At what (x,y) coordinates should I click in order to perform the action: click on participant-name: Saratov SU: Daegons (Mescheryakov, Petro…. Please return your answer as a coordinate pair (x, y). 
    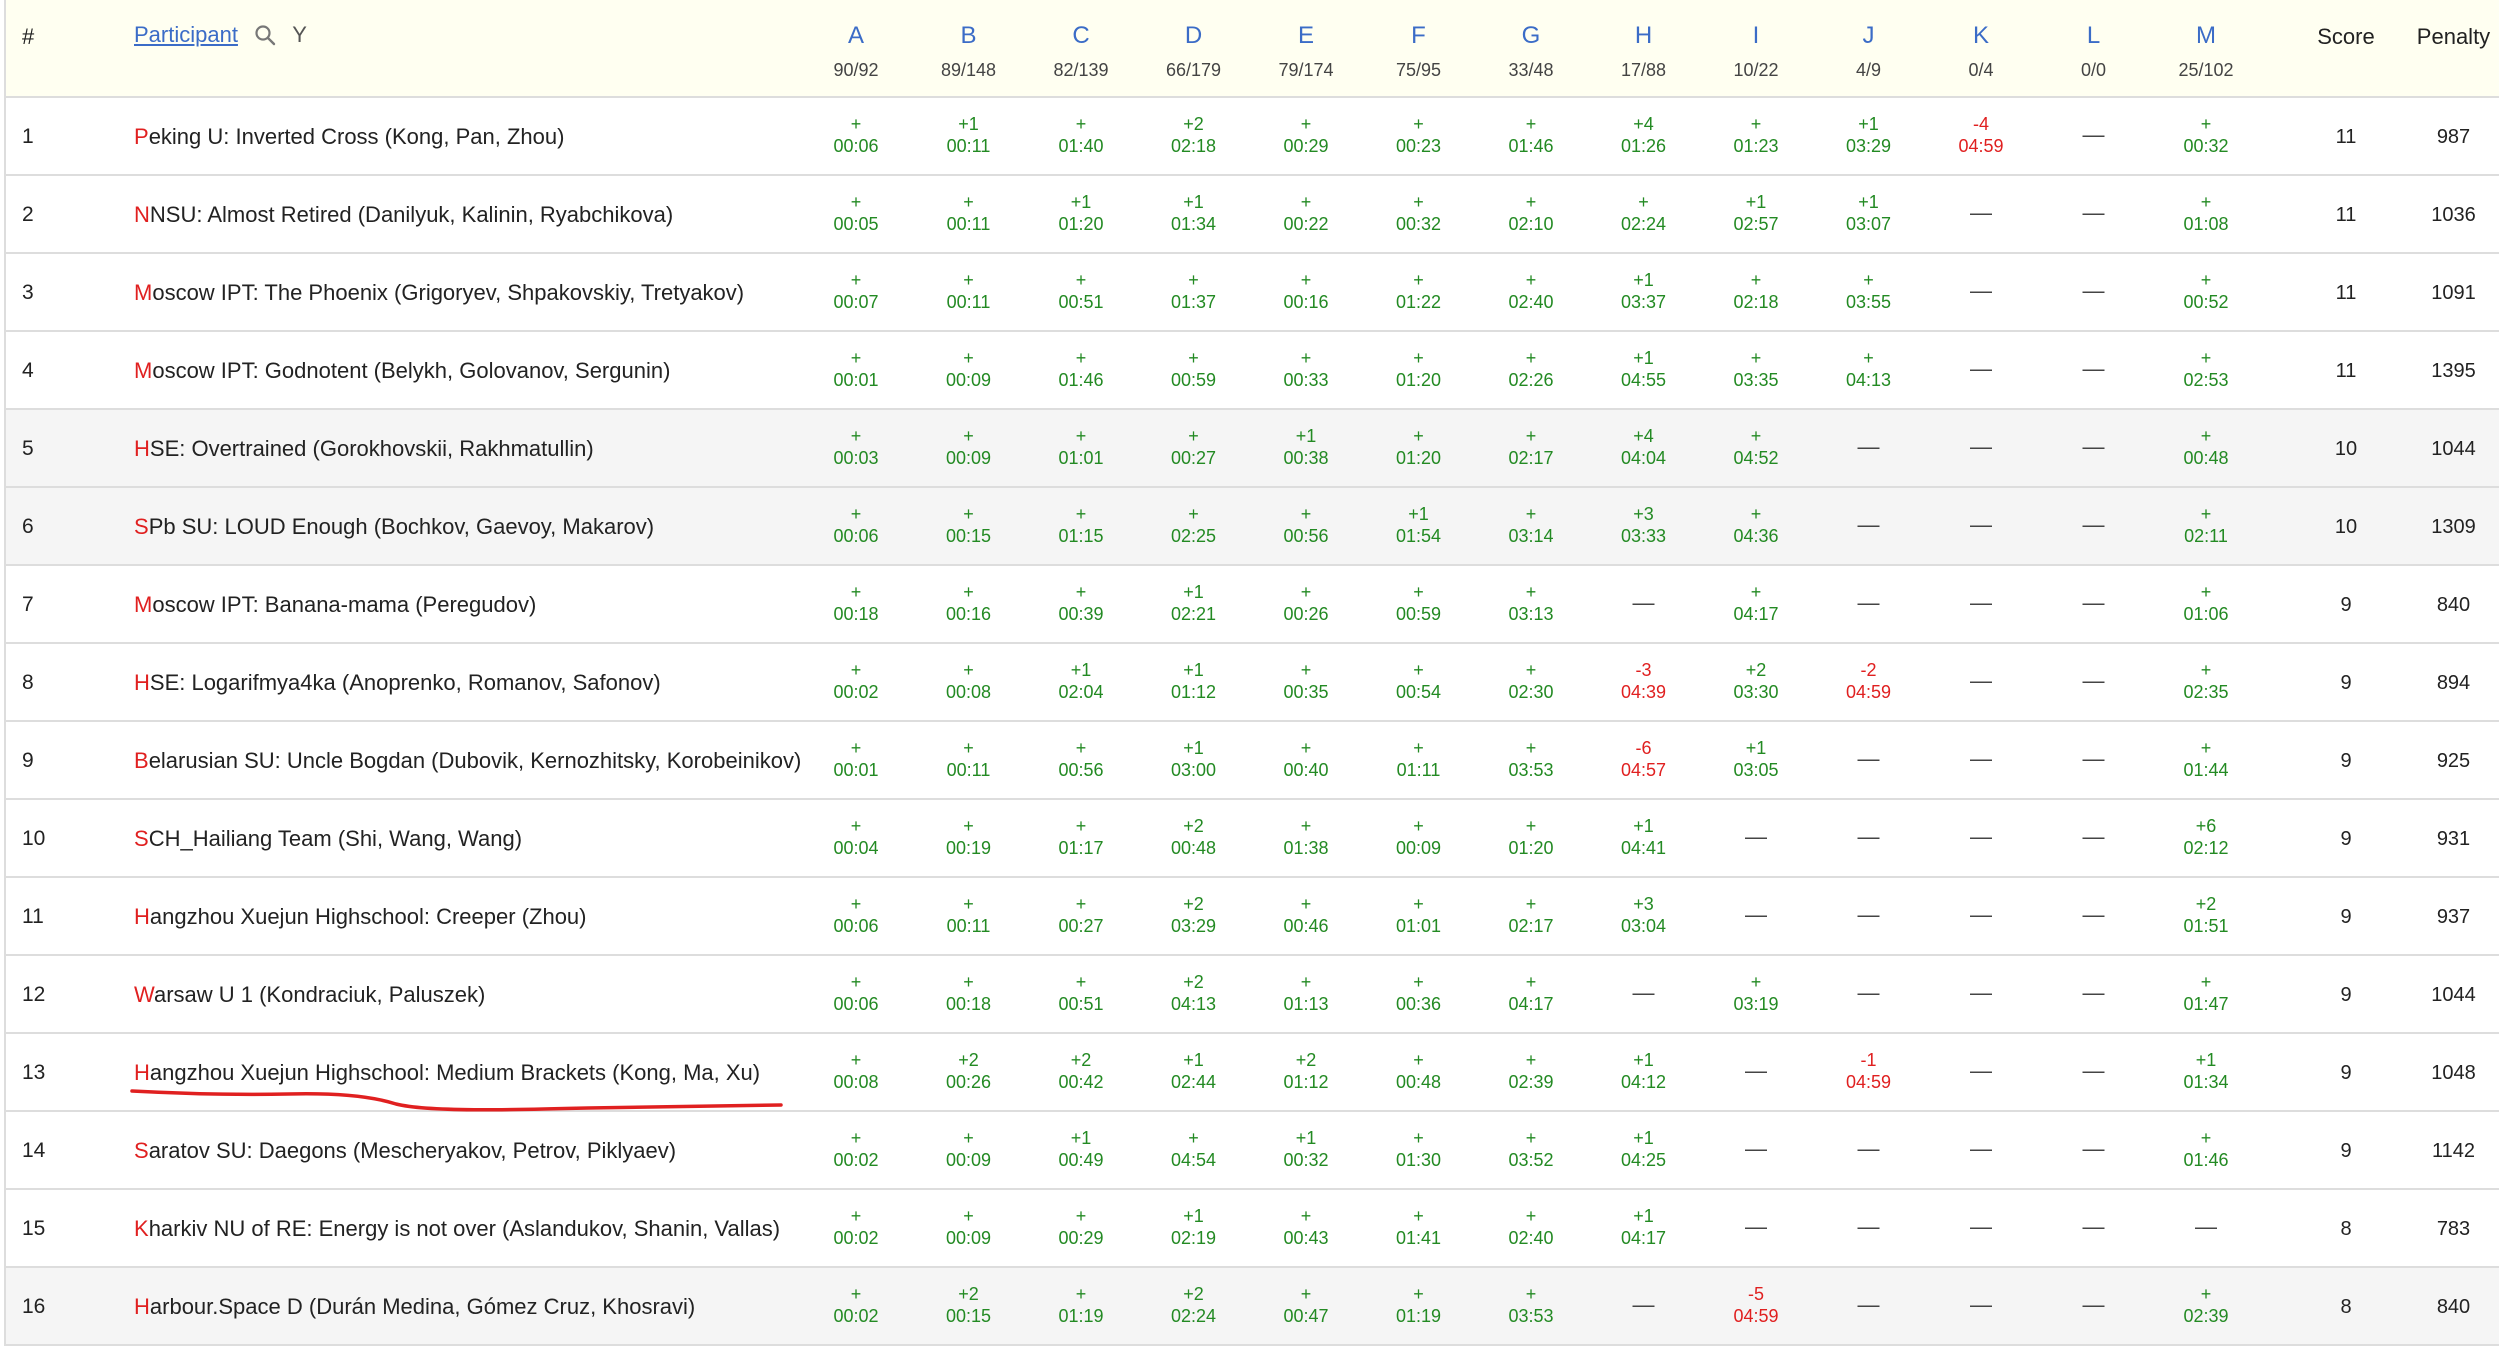
    Looking at the image, I should click on (405, 1150).